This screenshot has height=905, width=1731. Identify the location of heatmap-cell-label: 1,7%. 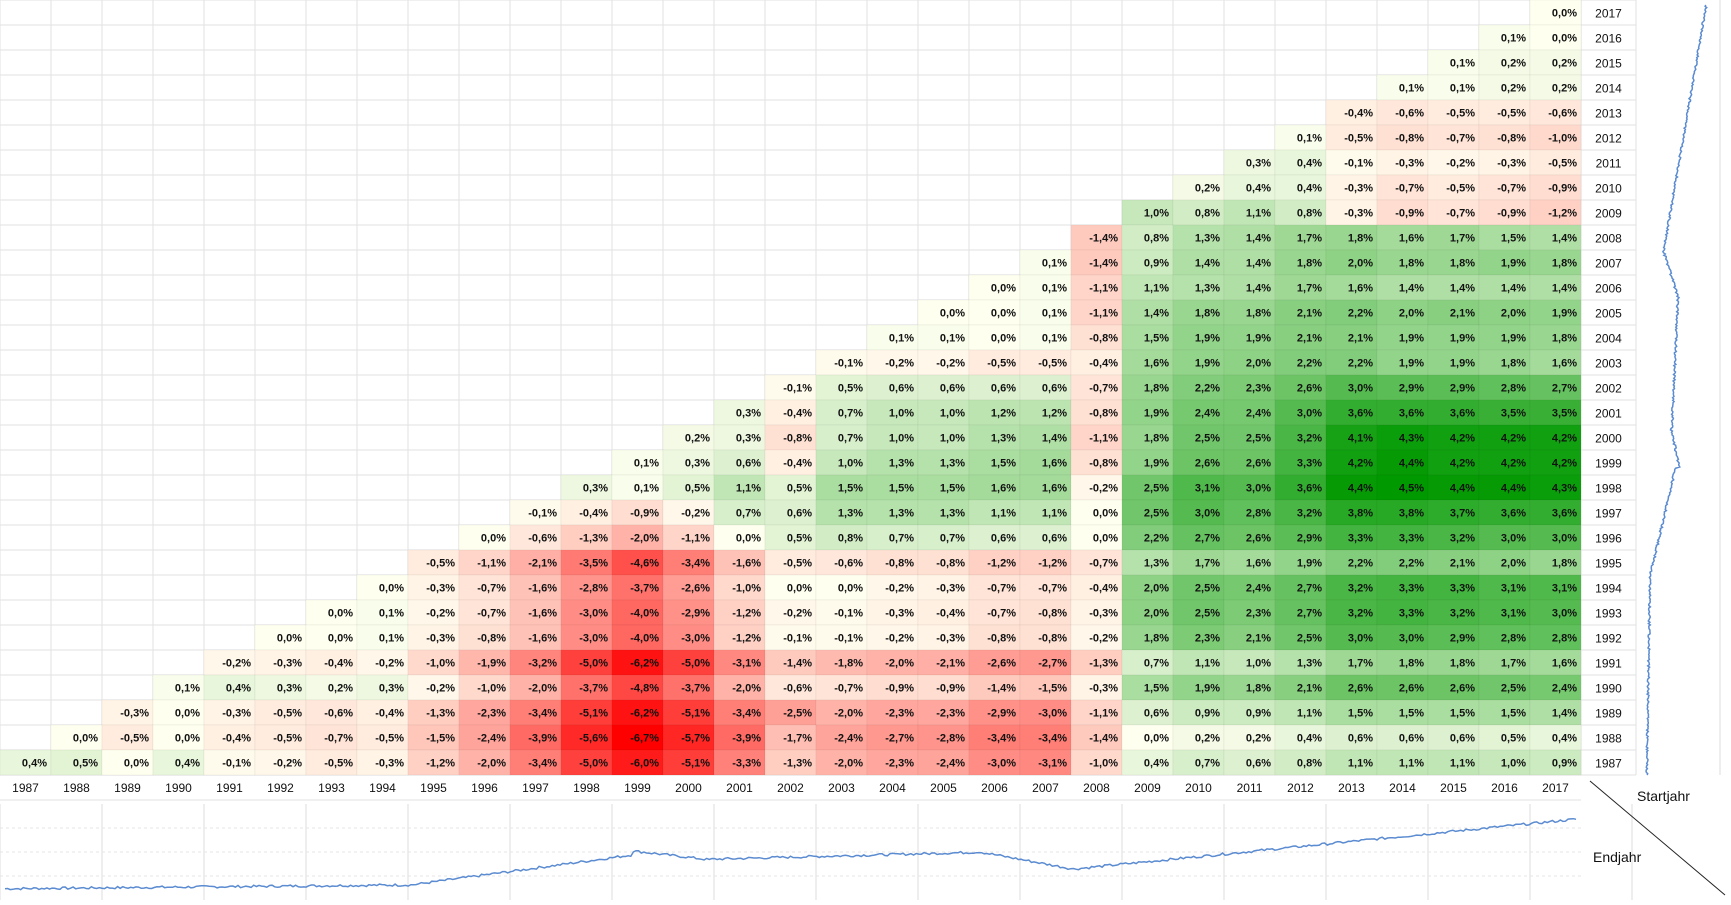
(1360, 664).